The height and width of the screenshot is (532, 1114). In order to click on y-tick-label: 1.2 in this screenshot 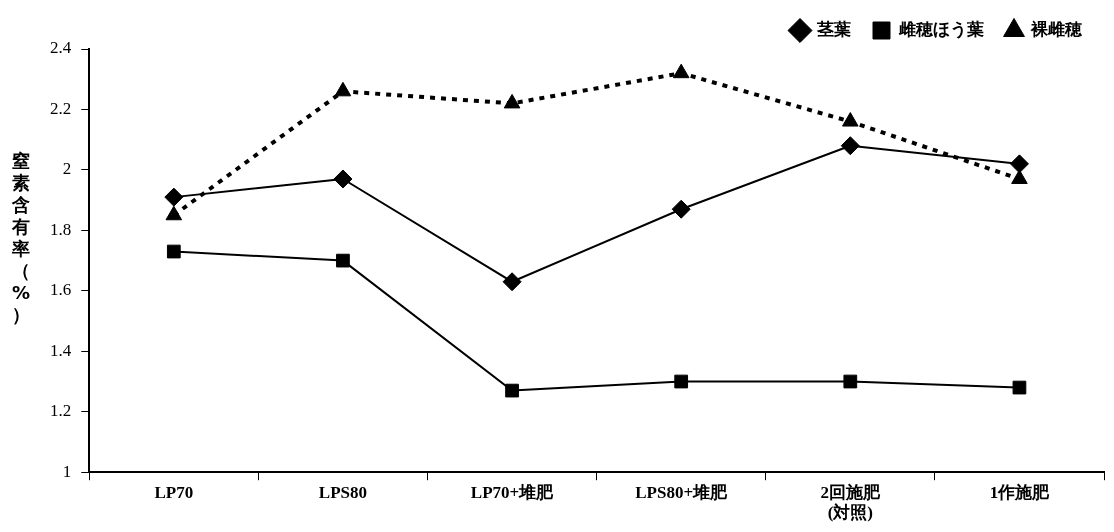, I will do `click(61, 411)`.